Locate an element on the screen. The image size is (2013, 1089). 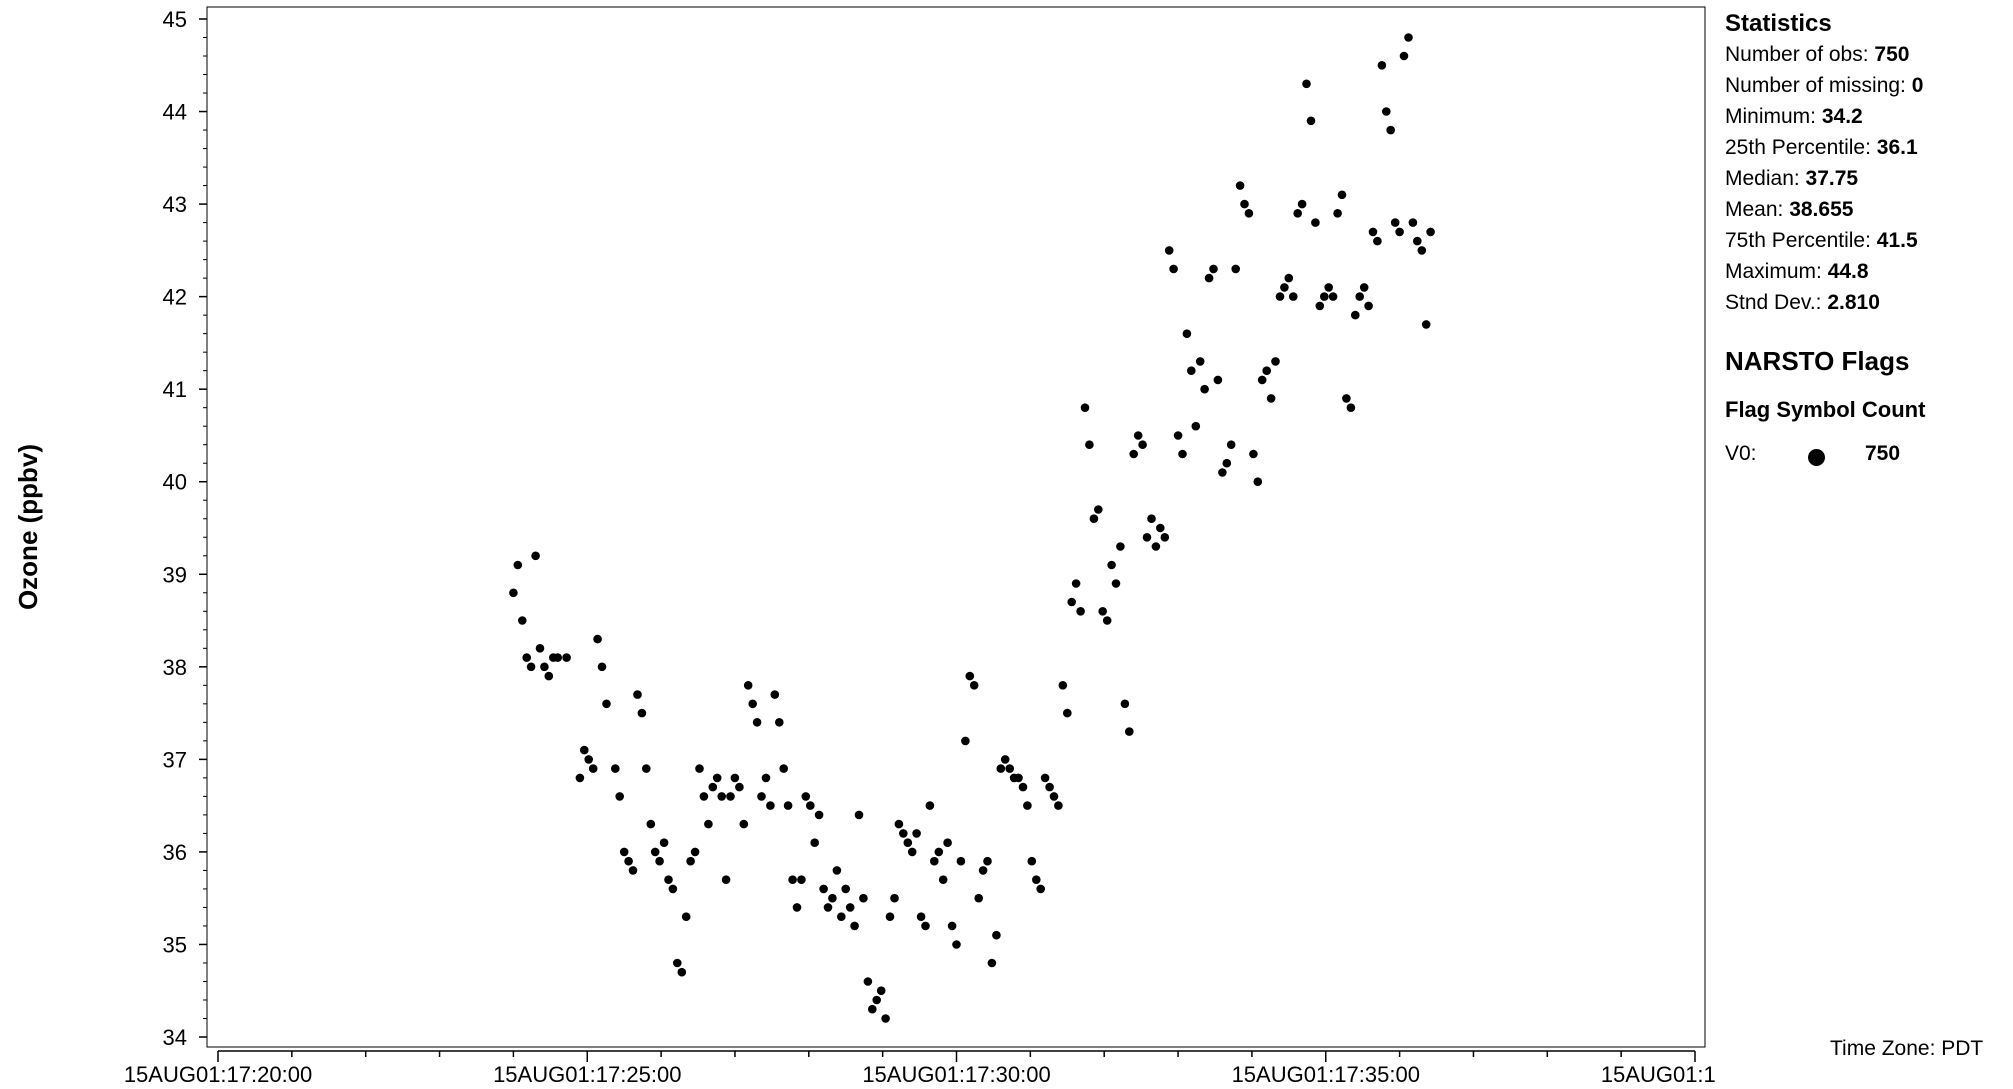
flag-table-header: Flag Symbol Count is located at coordinates (1825, 409).